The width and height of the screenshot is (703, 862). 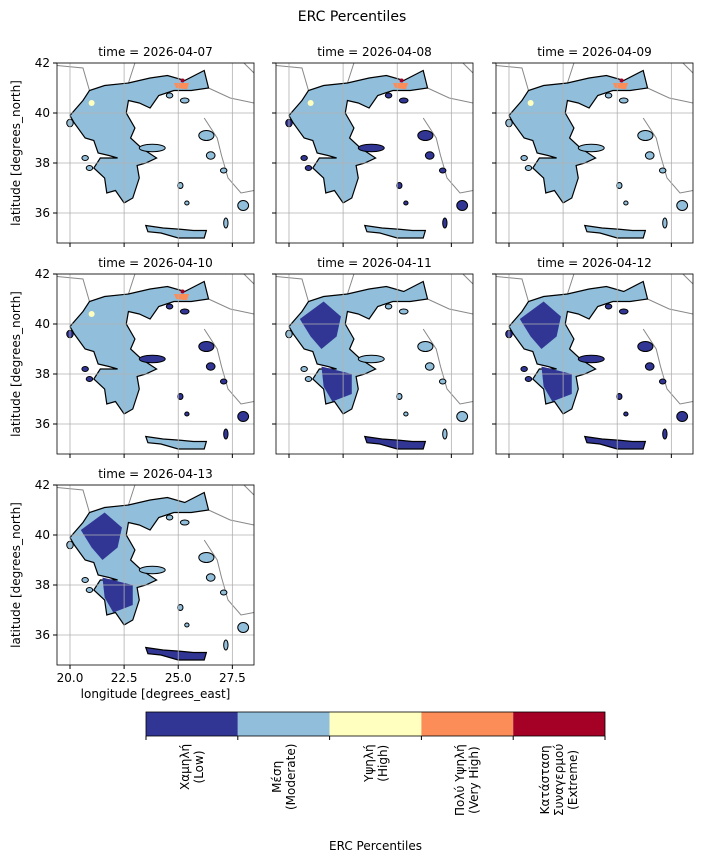 I want to click on colorbar-label: Χαμηλή (Low), so click(x=191, y=766).